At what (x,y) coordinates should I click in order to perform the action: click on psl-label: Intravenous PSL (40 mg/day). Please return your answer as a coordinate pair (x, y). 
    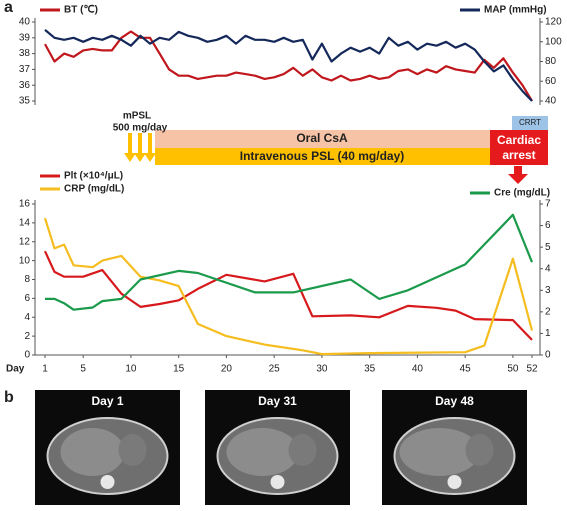
    Looking at the image, I should click on (322, 156).